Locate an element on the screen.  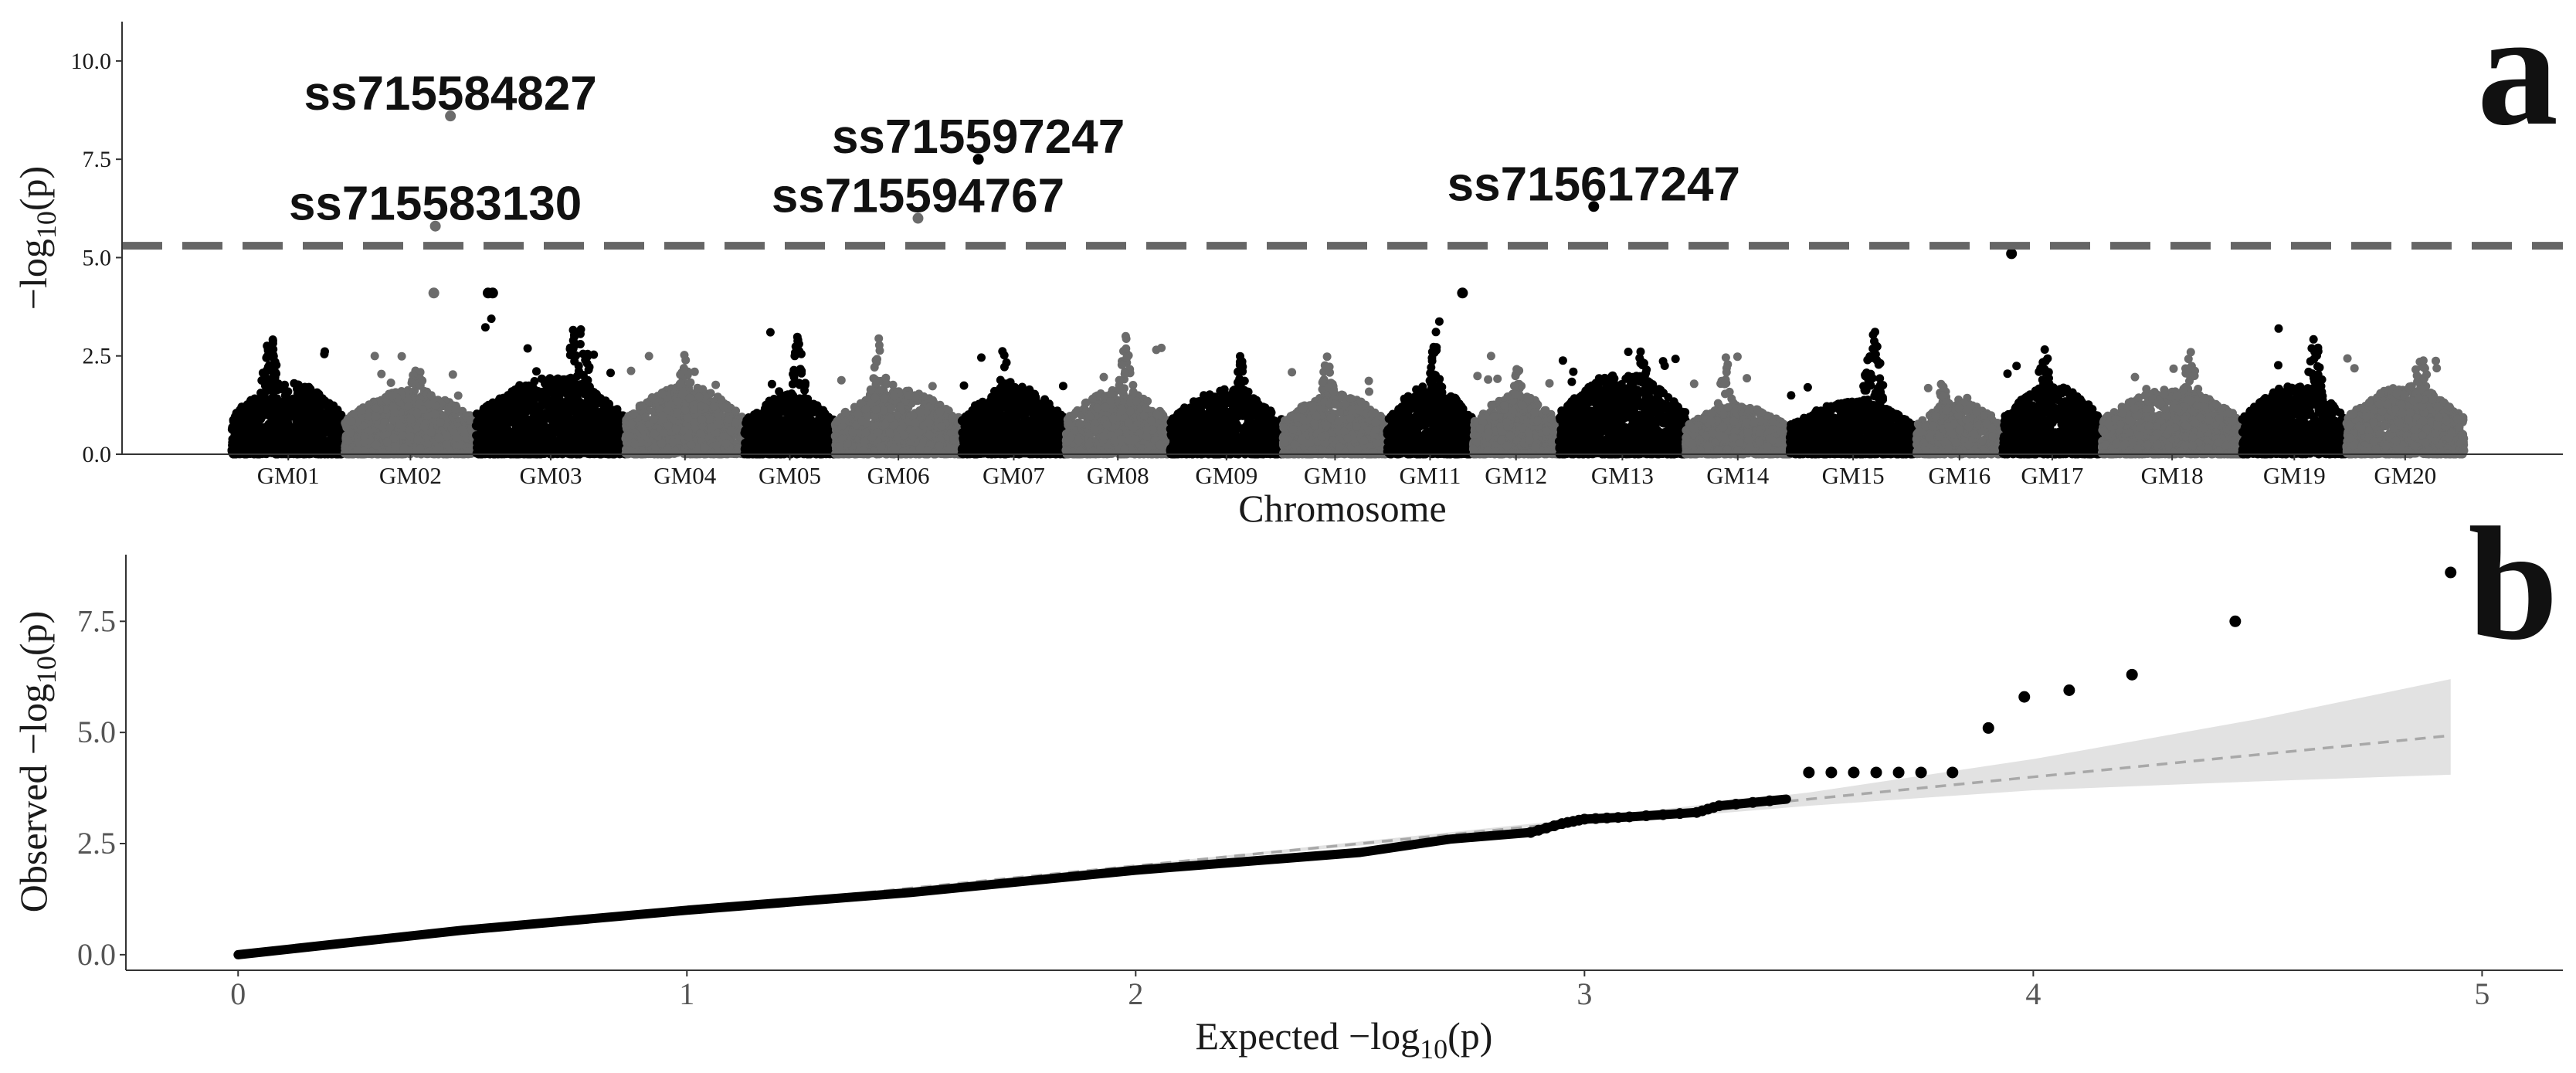
chromosome-points-gm03 is located at coordinates (550, 386).